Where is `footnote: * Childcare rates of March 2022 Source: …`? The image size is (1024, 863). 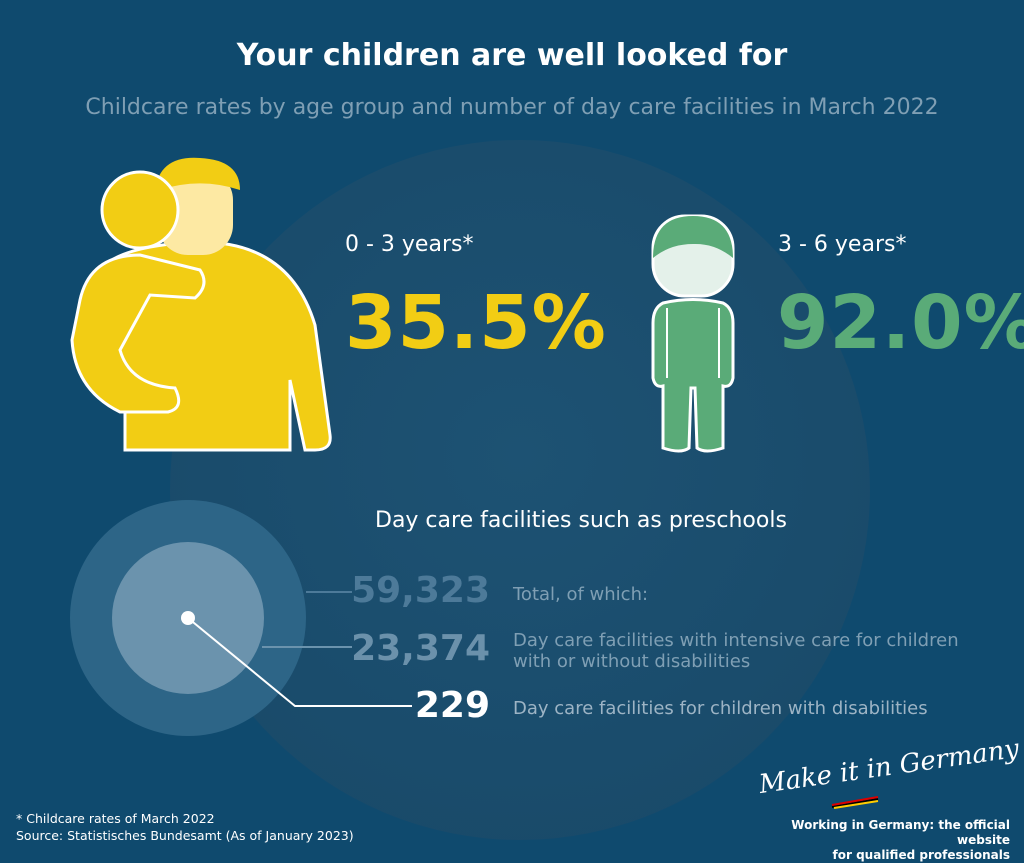 footnote: * Childcare rates of March 2022 Source: … is located at coordinates (185, 827).